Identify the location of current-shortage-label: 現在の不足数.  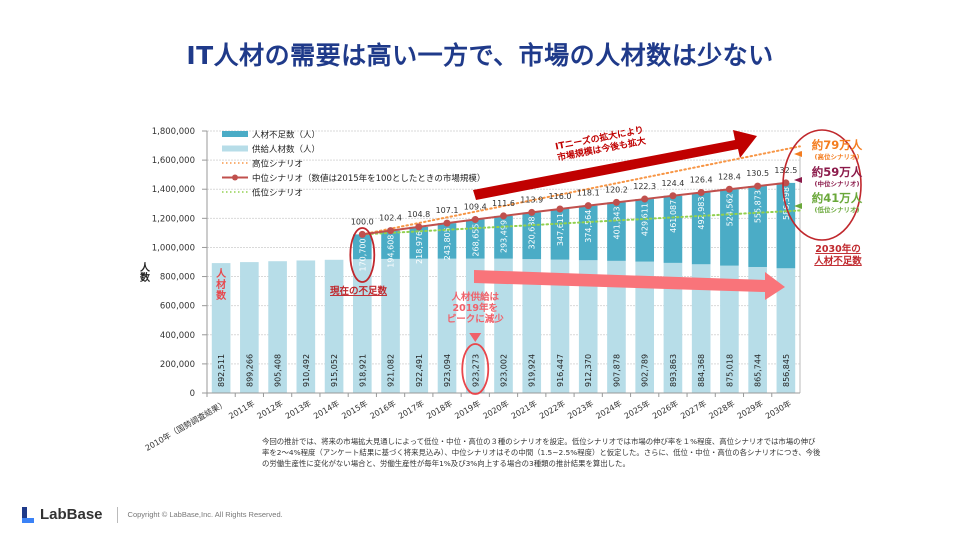
(359, 291).